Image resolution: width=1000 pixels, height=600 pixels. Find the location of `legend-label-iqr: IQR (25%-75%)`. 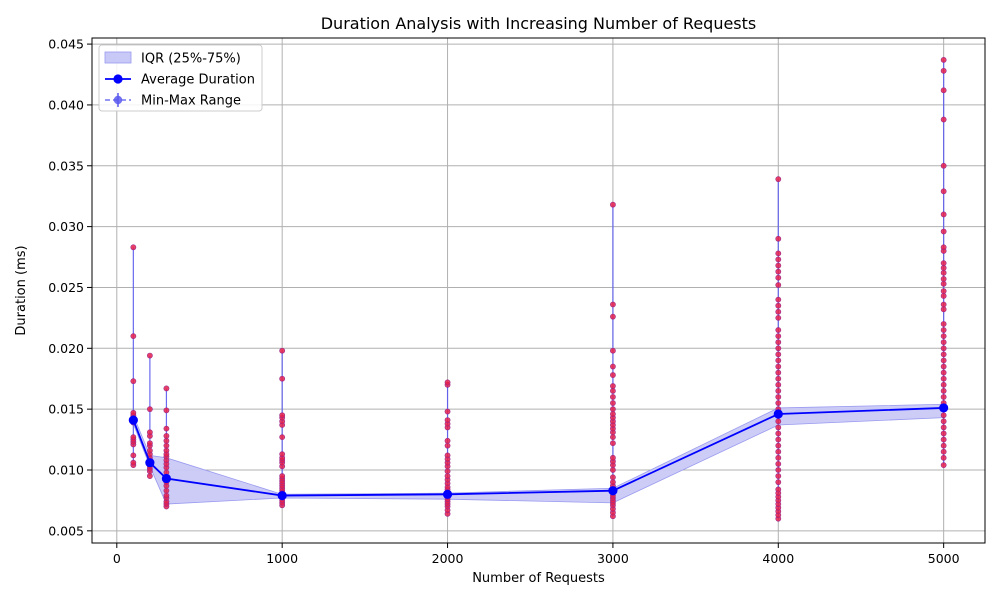

legend-label-iqr: IQR (25%-75%) is located at coordinates (191, 59).